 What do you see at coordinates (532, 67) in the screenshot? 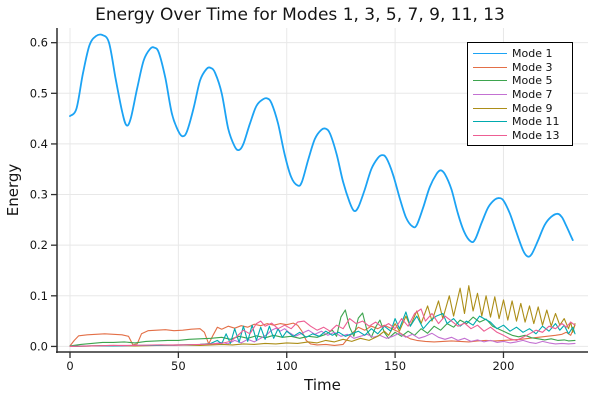
I see `legend-label-mode-3: Mode 3` at bounding box center [532, 67].